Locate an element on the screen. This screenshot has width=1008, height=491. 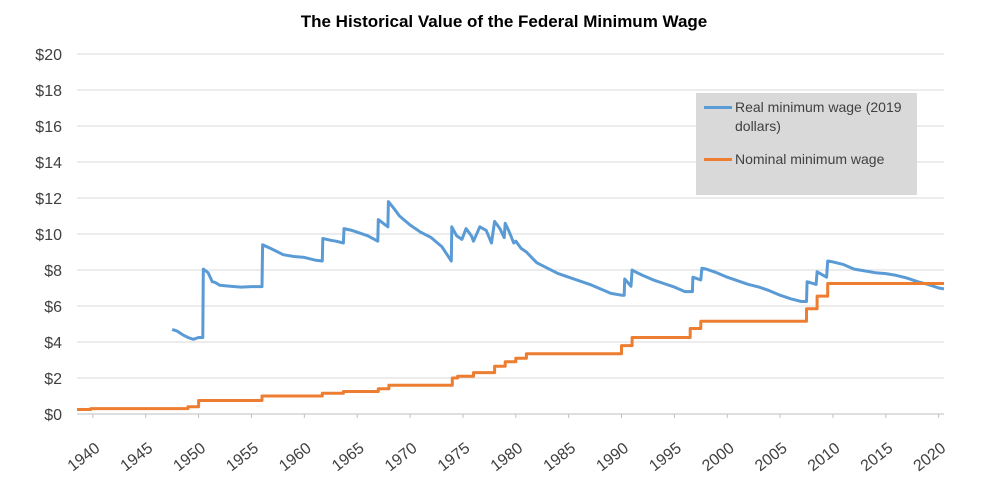
x-tick-label: 1960 is located at coordinates (295, 457).